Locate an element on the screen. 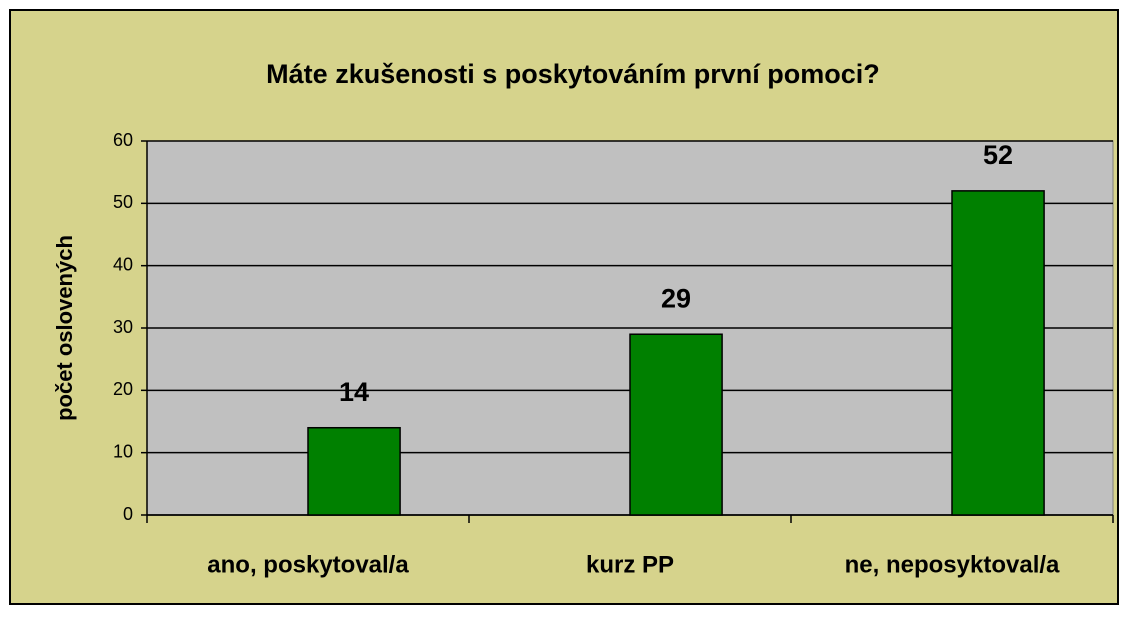 This screenshot has width=1128, height=617. value-label: 29 is located at coordinates (676, 298).